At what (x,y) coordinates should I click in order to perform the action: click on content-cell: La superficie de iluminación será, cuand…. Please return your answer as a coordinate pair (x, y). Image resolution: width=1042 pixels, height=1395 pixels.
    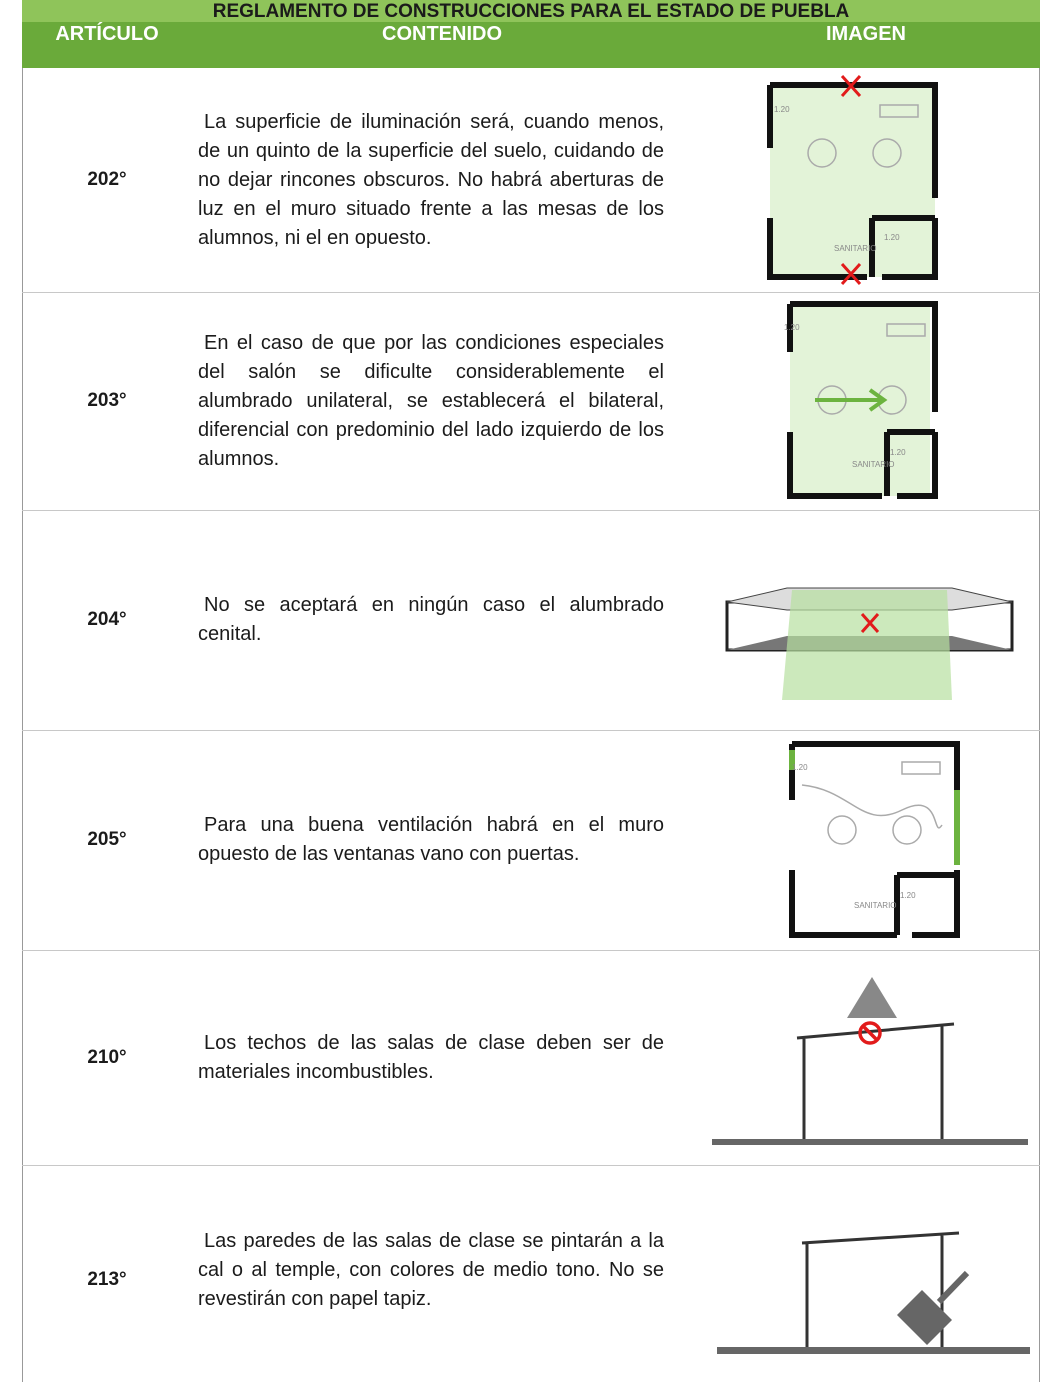
    Looking at the image, I should click on (431, 180).